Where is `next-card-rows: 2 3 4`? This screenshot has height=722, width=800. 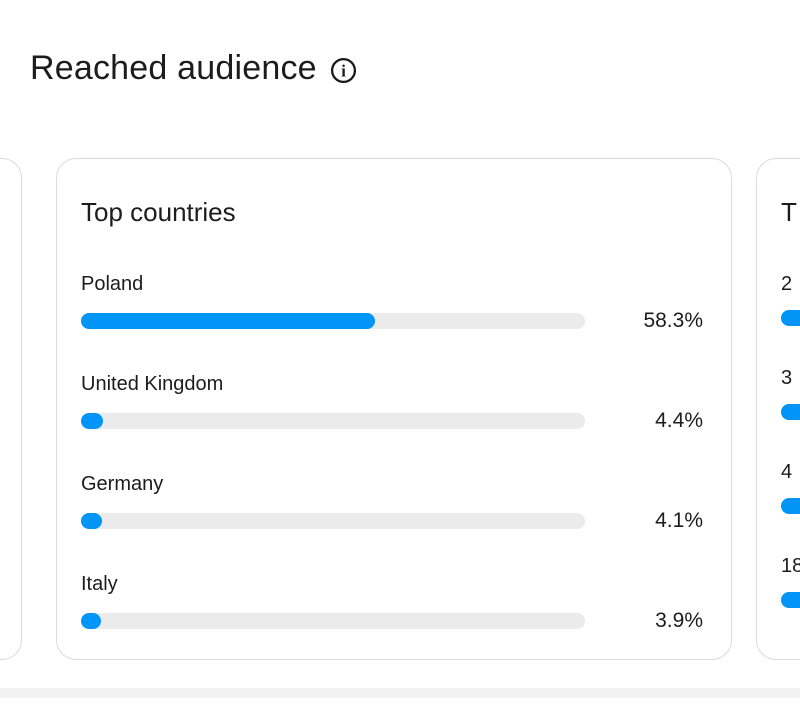
next-card-rows: 2 3 4 is located at coordinates (790, 440).